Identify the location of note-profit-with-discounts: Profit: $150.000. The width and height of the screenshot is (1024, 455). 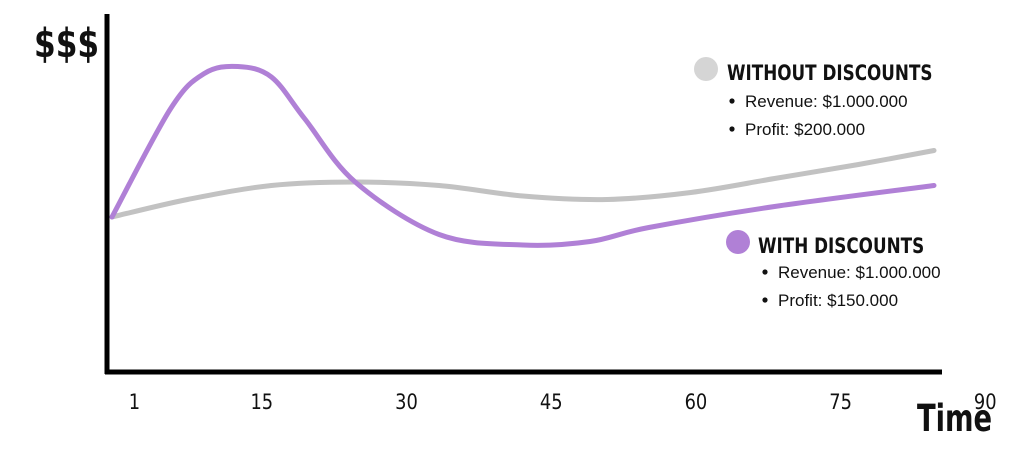
(838, 300).